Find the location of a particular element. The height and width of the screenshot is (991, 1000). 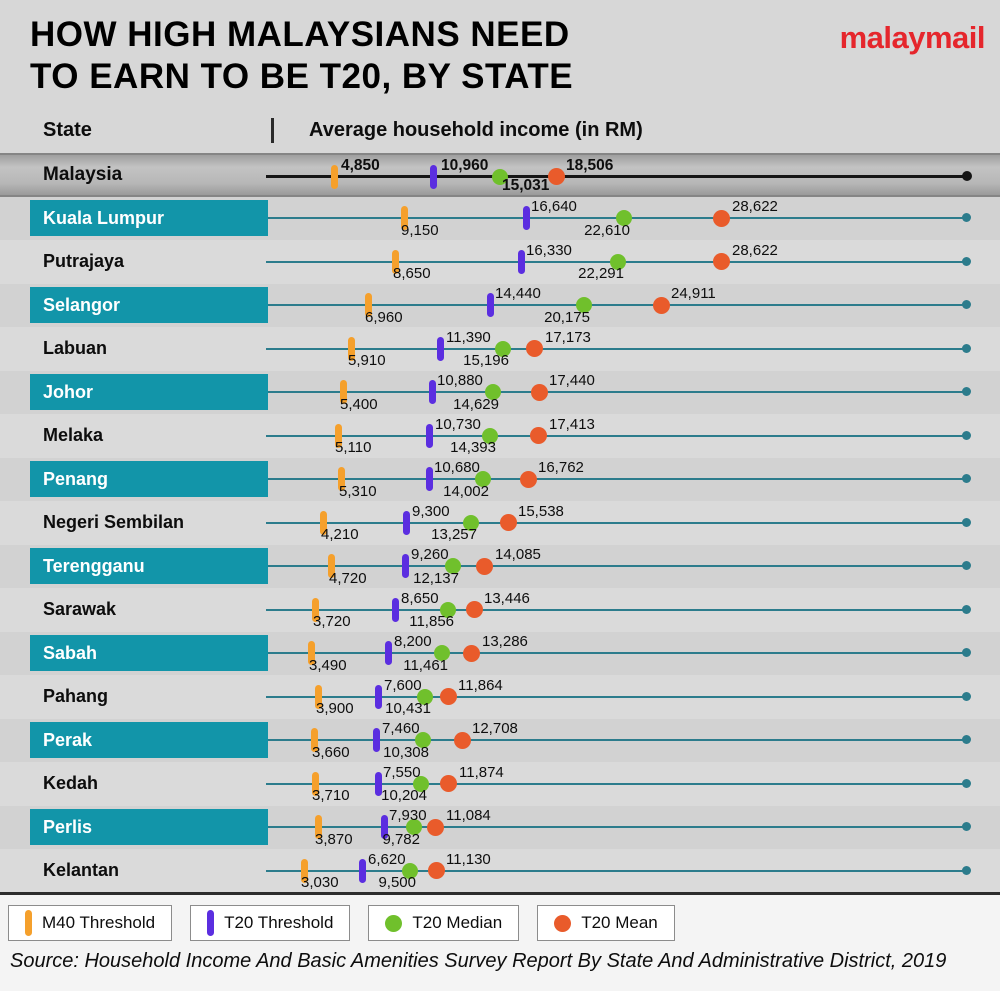

m40-value-label: 5,310 is located at coordinates (358, 491).